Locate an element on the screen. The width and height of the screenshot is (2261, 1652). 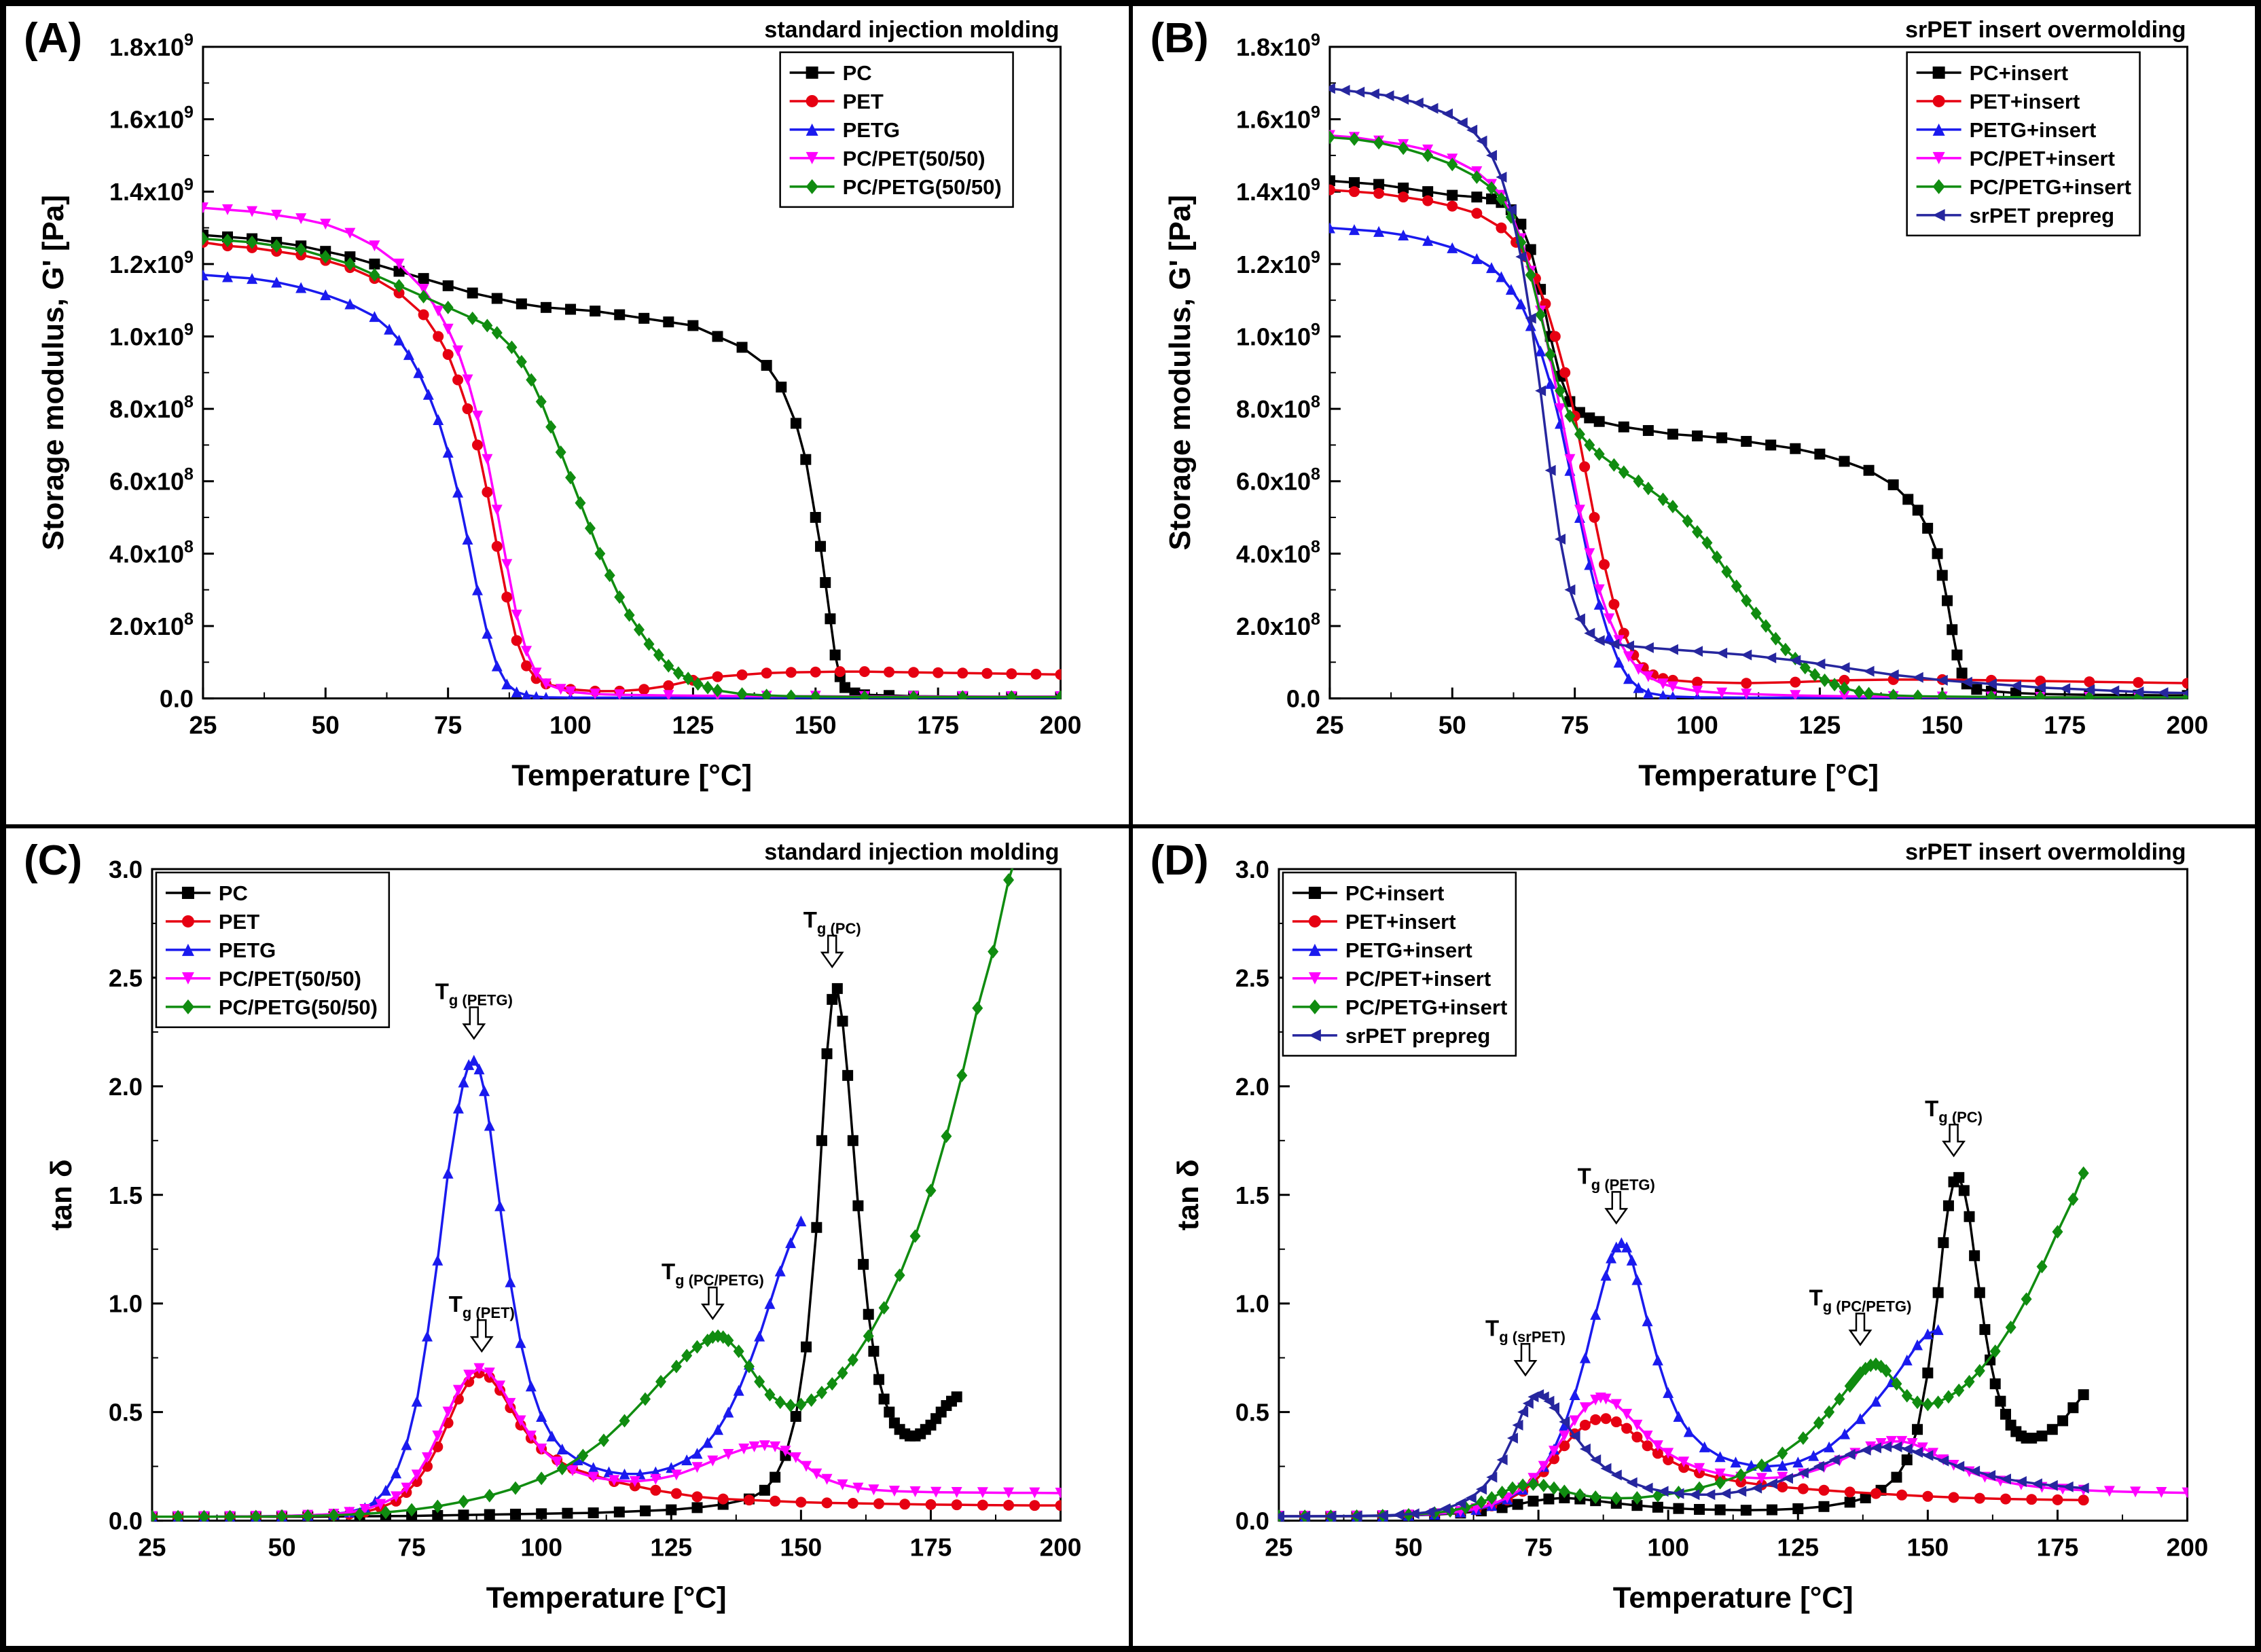
series-srPET prepreg is located at coordinates (1758, 391).